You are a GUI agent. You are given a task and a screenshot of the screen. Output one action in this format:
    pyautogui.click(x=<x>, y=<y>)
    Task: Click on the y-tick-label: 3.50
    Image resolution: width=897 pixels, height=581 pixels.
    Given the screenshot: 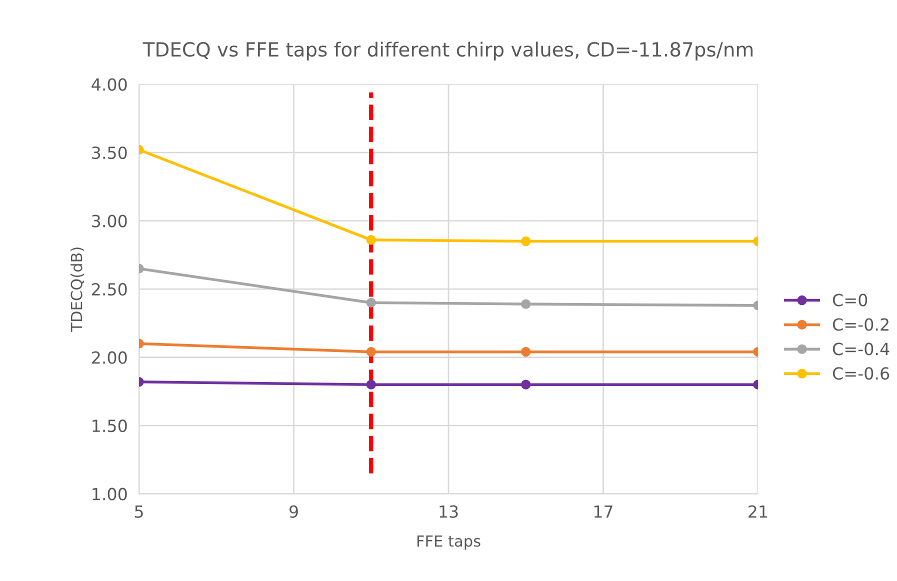 What is the action you would take?
    pyautogui.click(x=109, y=153)
    